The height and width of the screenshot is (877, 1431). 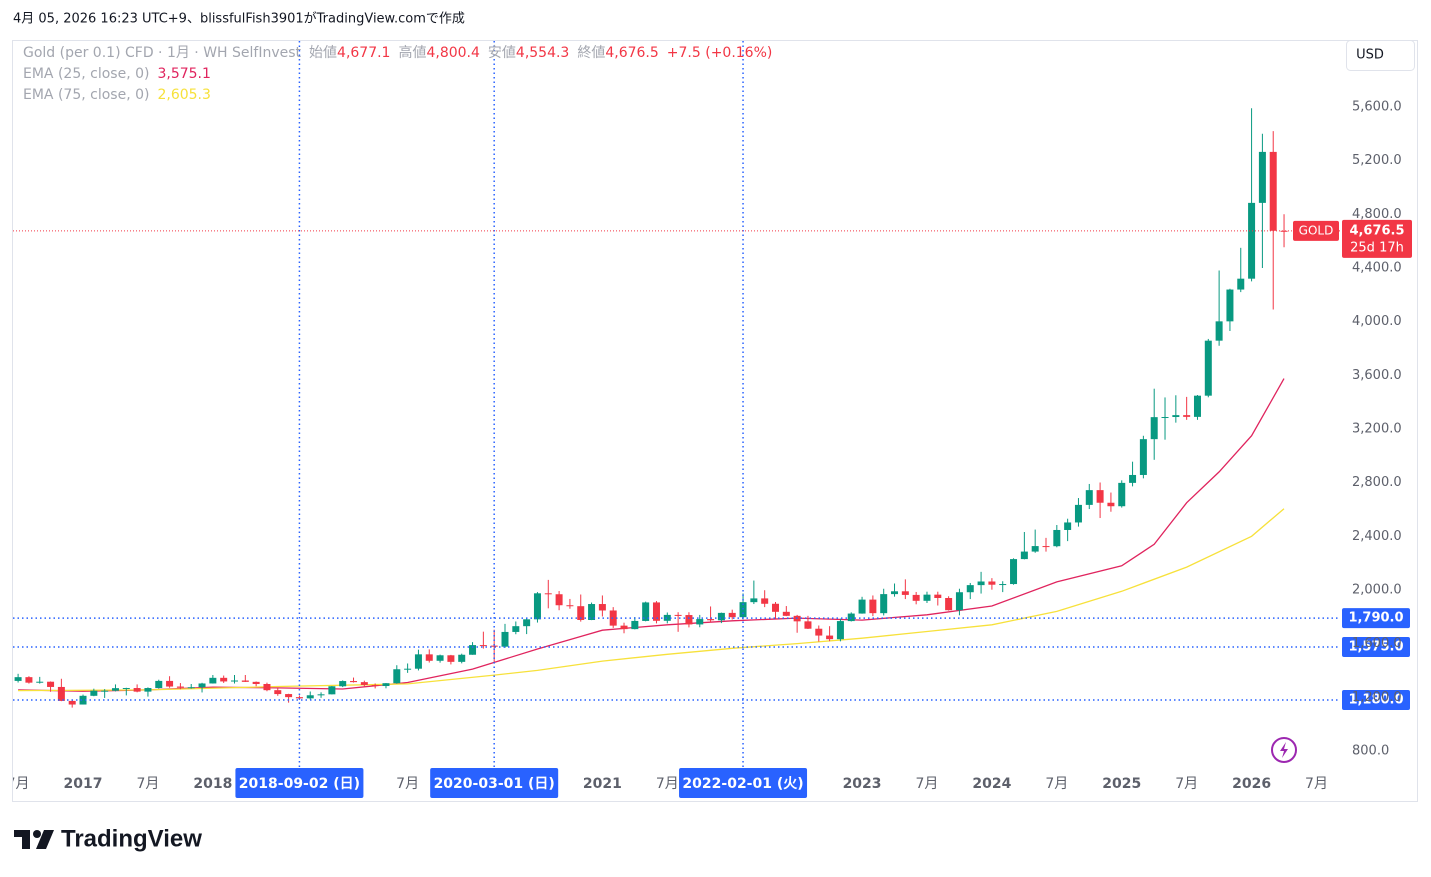 I want to click on legend-name: EMA (75, close, 0), so click(x=86, y=95).